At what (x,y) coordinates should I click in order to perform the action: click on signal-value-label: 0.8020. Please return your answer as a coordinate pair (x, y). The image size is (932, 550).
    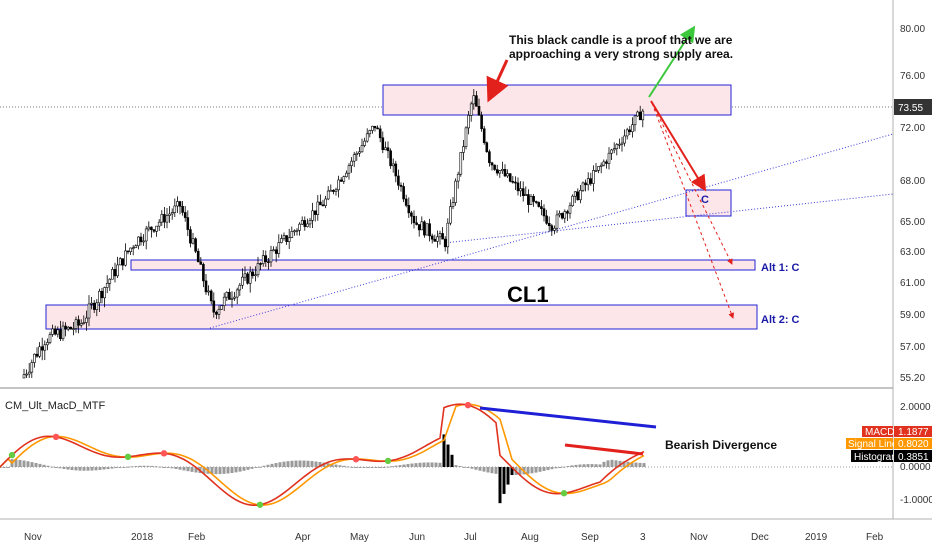
    Looking at the image, I should click on (913, 444).